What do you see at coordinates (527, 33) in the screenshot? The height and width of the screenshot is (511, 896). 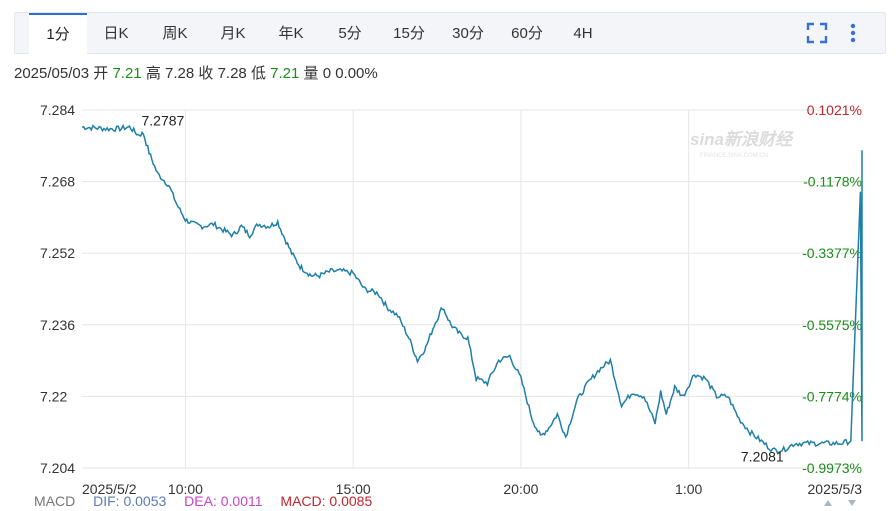 I see `tab-60min: 60分` at bounding box center [527, 33].